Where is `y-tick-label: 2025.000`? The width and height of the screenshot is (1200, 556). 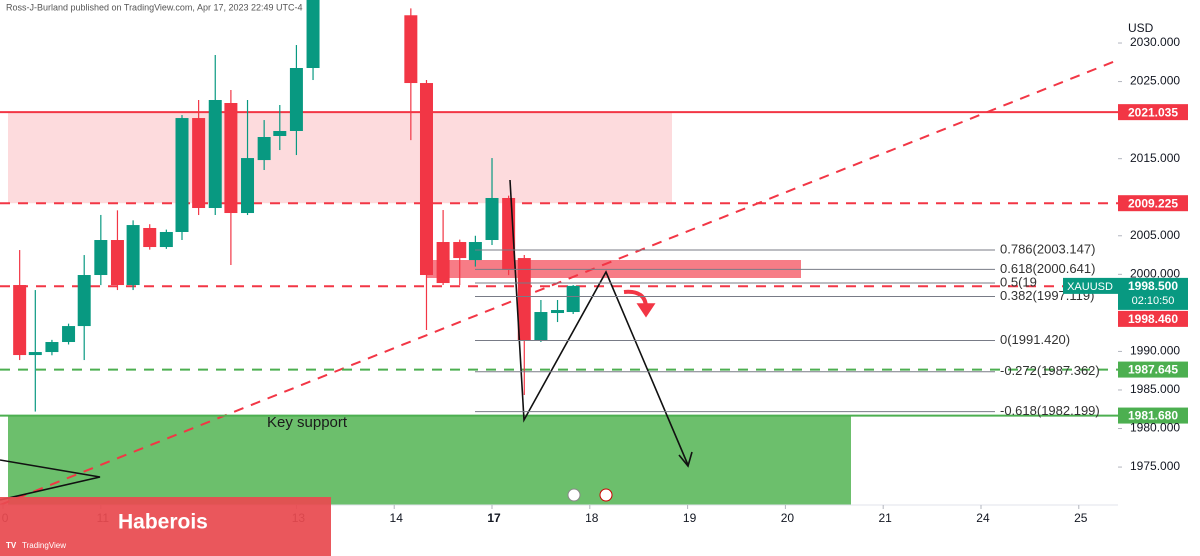
y-tick-label: 2025.000 is located at coordinates (1155, 81).